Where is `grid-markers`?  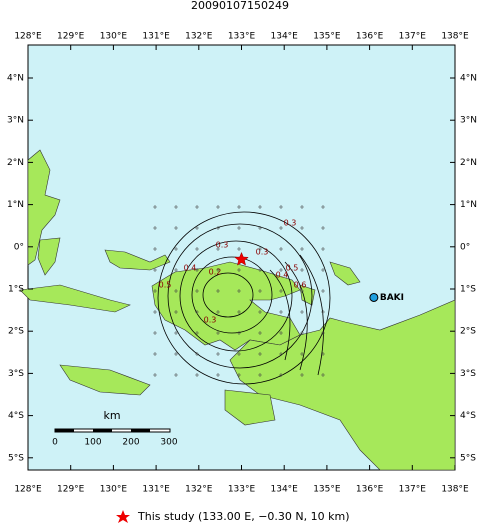
grid-markers is located at coordinates (239, 291).